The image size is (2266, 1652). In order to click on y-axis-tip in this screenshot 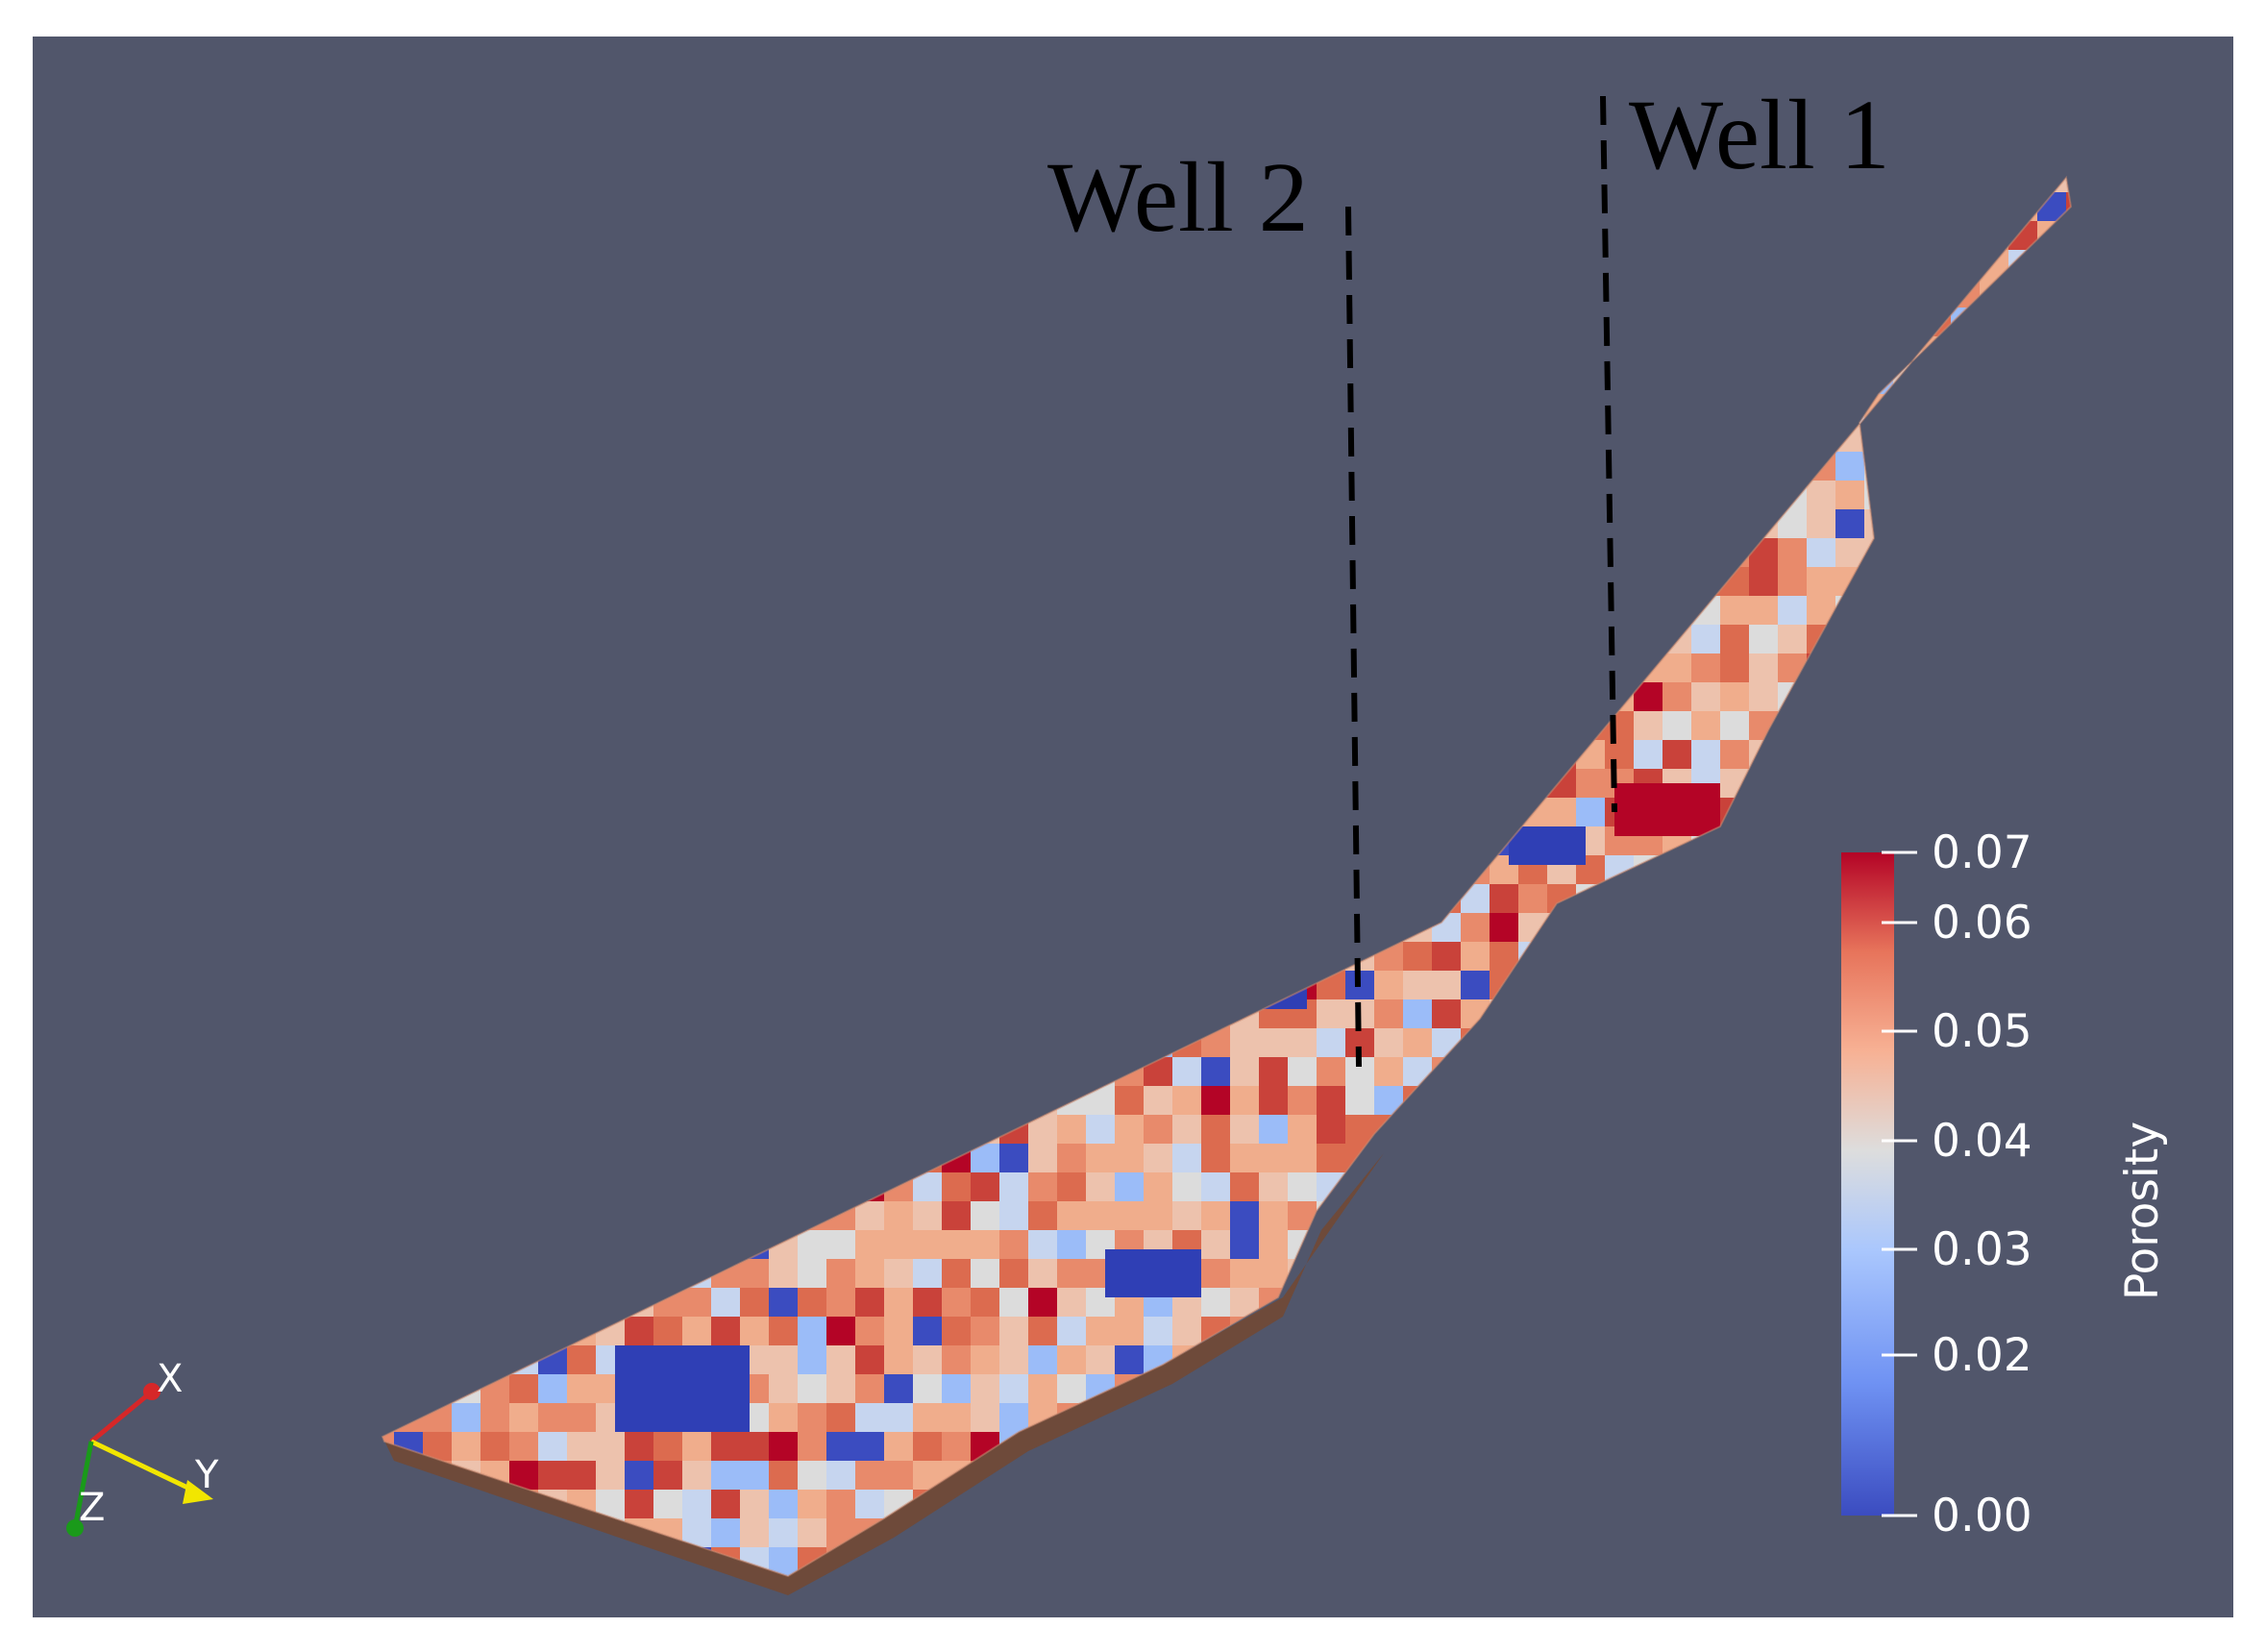, I will do `click(198, 1492)`.